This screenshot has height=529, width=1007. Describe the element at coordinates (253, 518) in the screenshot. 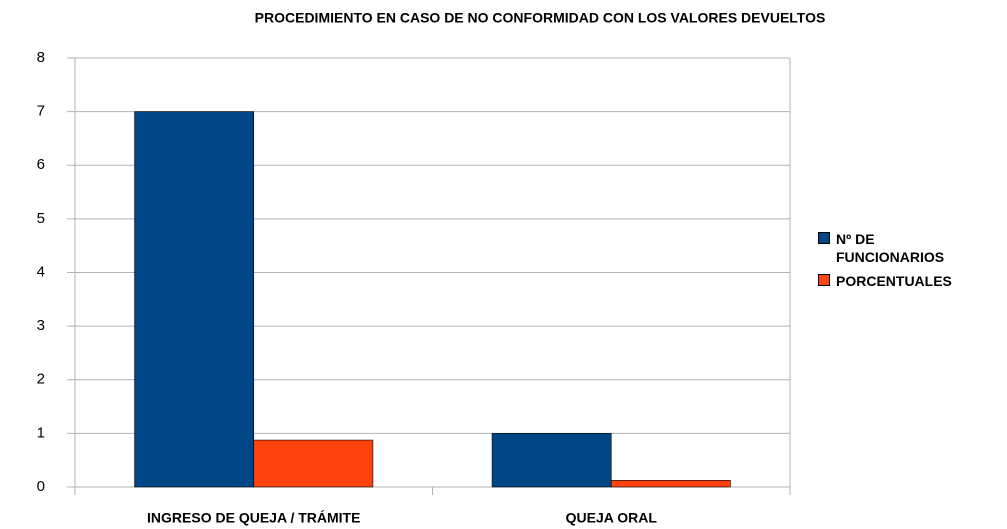

I see `x-tick-label: INGRESO DE QUEJA / TRÁMITE` at that location.